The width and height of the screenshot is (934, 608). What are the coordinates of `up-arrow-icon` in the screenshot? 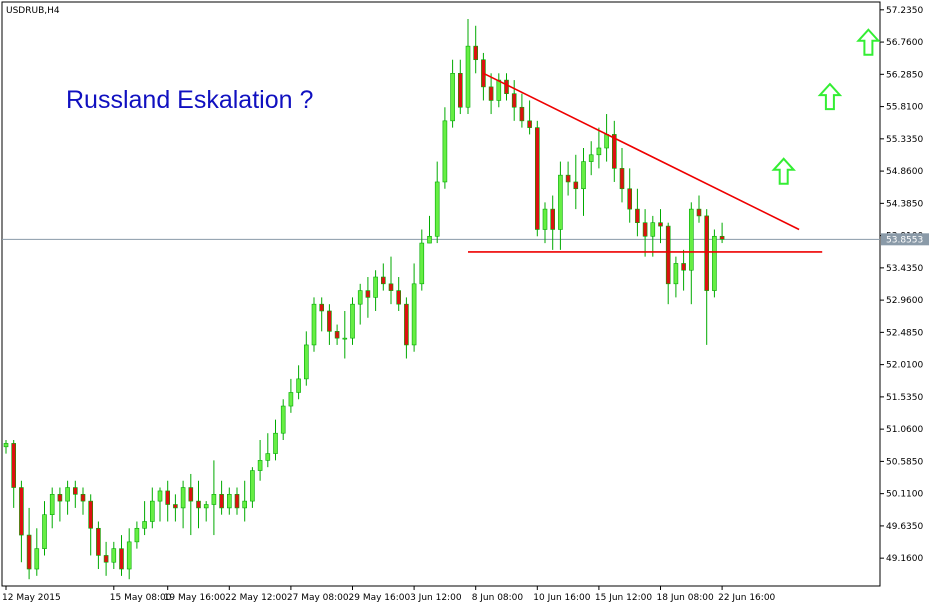 It's located at (830, 96).